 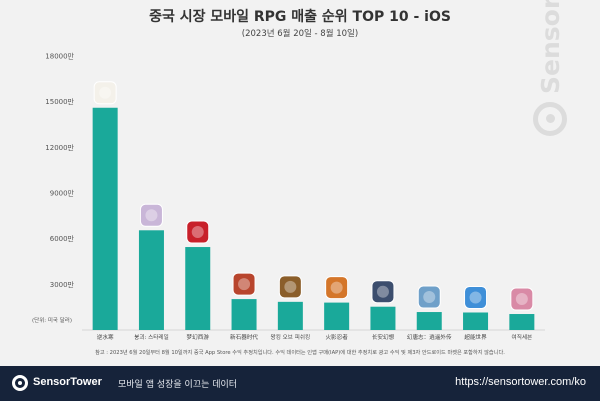 I want to click on x-tick-label: 여직세븐, so click(x=522, y=337).